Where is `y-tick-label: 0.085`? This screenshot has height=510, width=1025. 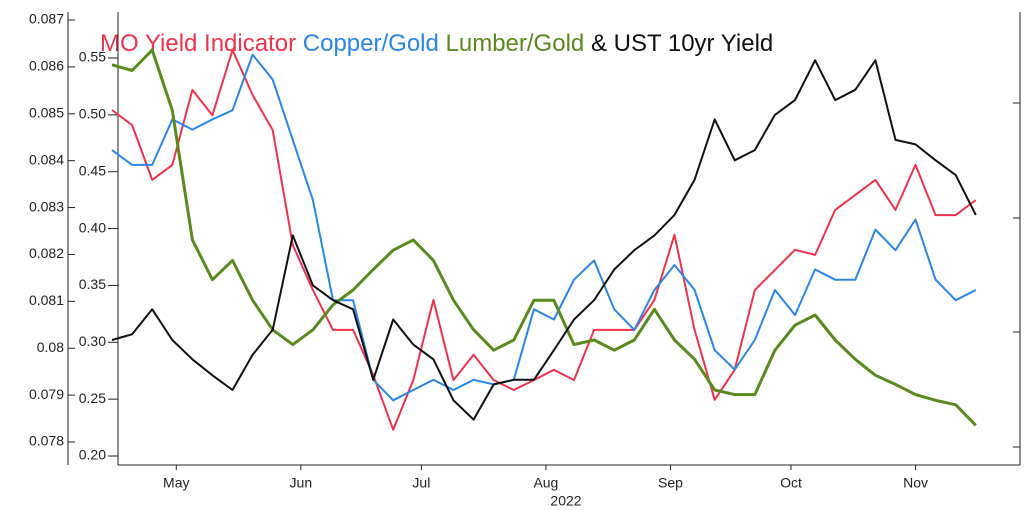
y-tick-label: 0.085 is located at coordinates (46, 112).